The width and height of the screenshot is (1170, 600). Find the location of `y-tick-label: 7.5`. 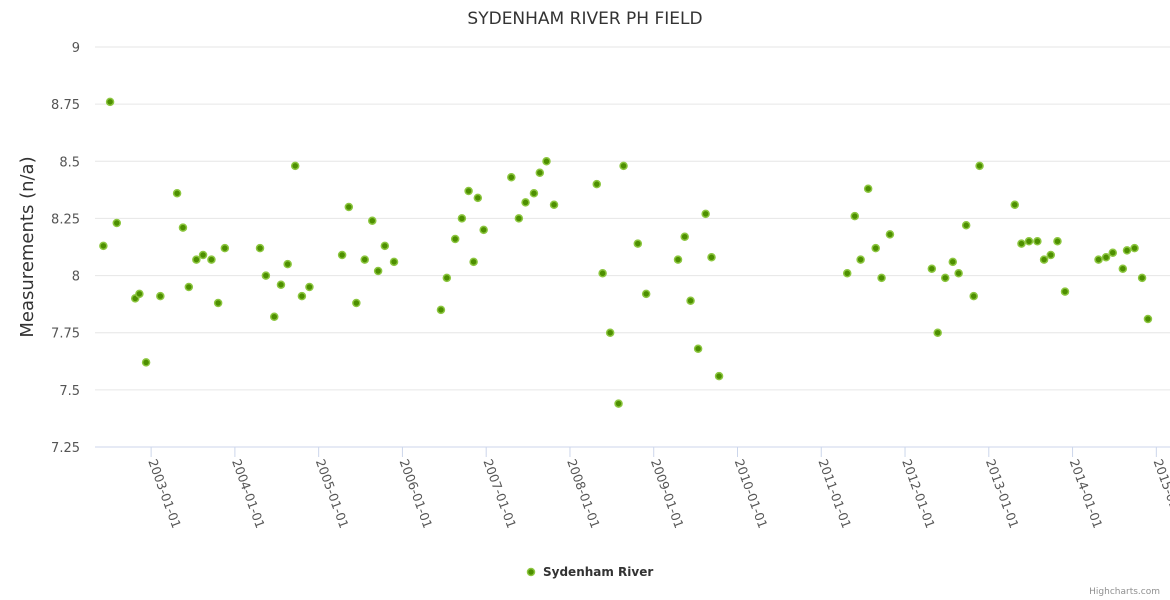

y-tick-label: 7.5 is located at coordinates (69, 391).